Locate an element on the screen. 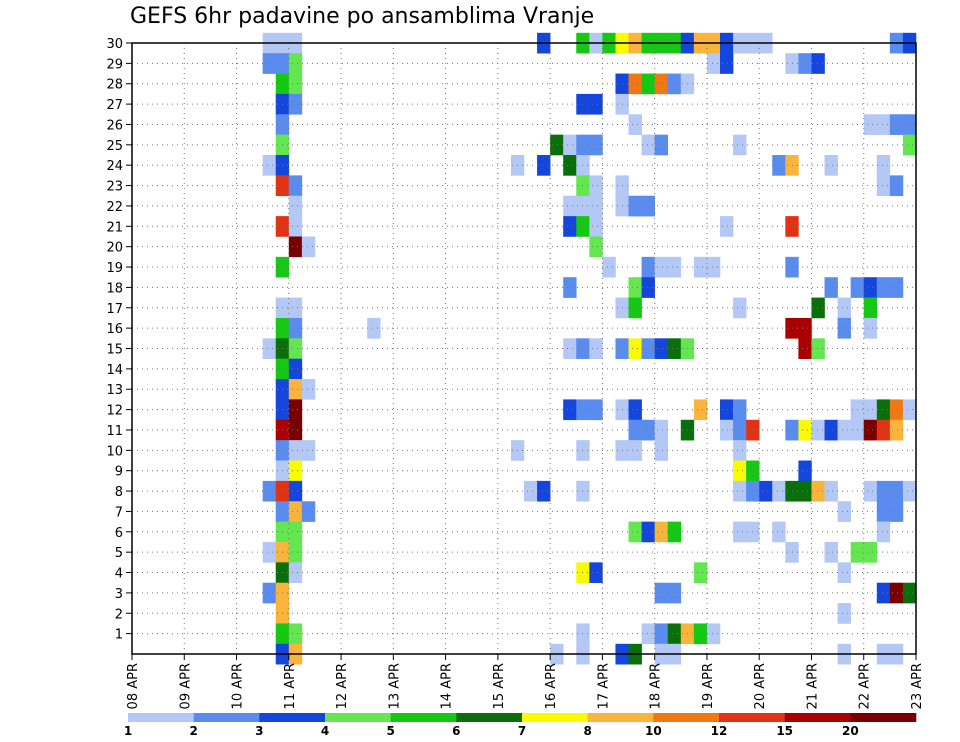 This screenshot has width=960, height=742. y-tick-label: 12 is located at coordinates (114, 411).